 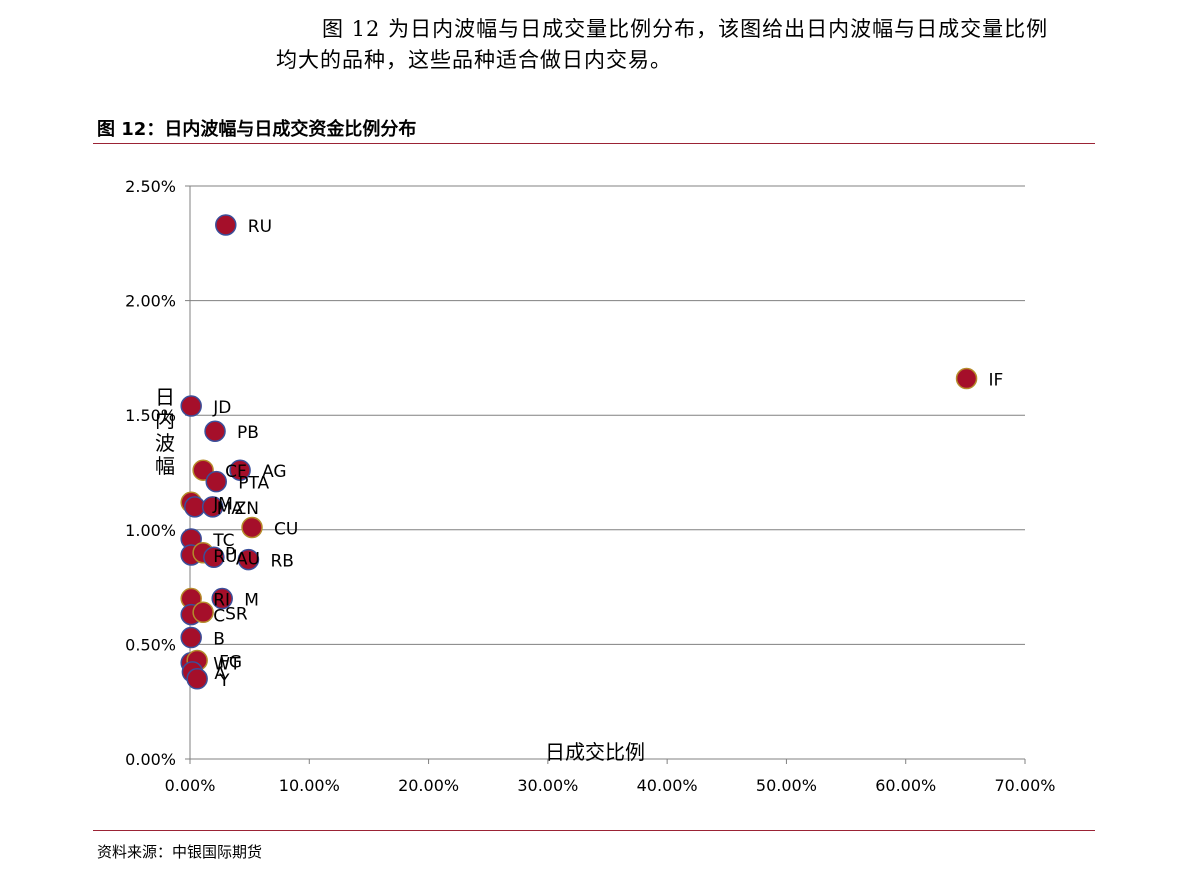 I want to click on point-label: PTA, so click(x=253, y=484).